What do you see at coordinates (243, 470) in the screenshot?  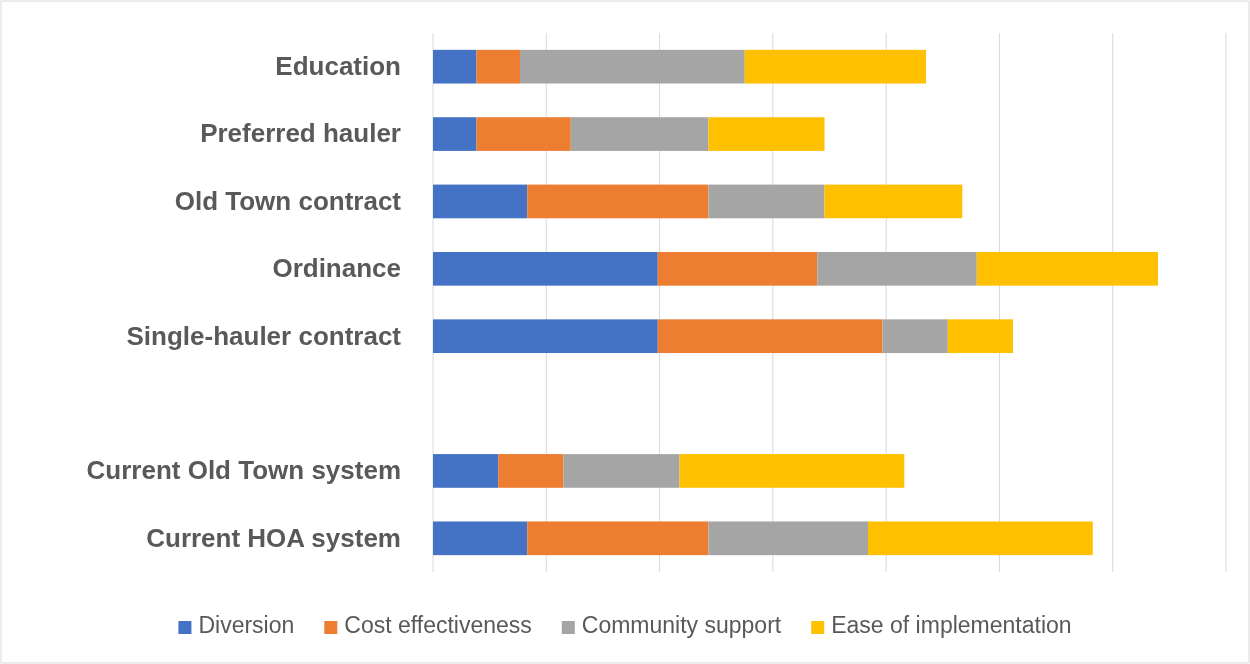 I see `y-tick-label: Current Old Town system` at bounding box center [243, 470].